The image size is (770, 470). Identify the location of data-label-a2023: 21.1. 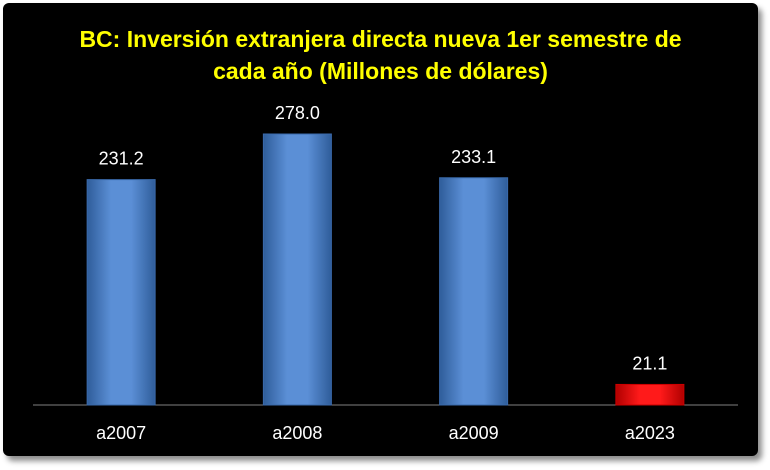
(649, 363).